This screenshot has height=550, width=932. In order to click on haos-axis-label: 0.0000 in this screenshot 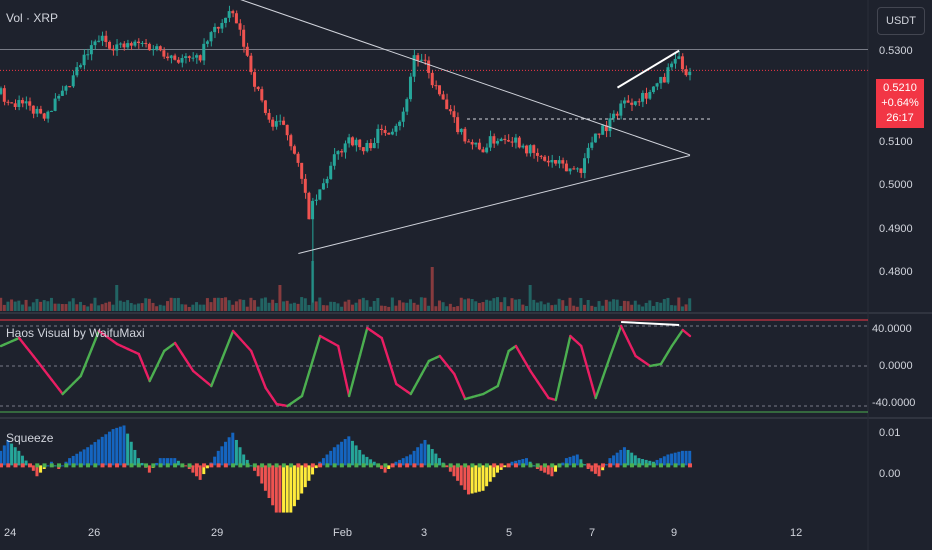, I will do `click(896, 366)`.